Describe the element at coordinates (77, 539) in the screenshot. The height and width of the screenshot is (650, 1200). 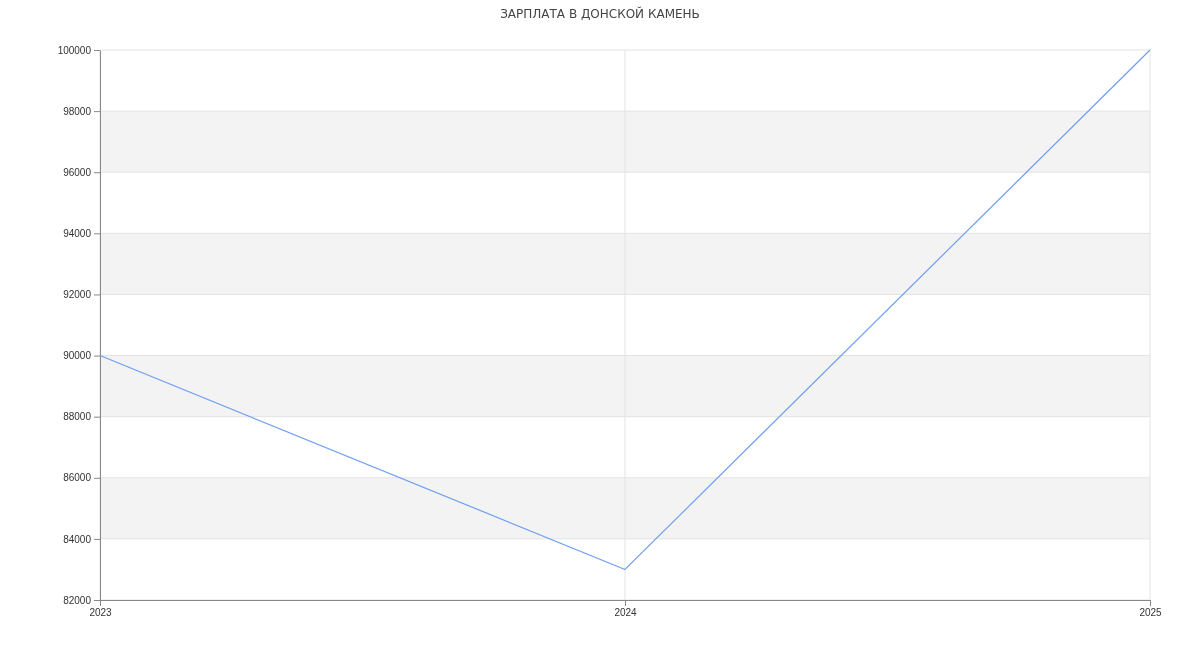
I see `y-tick-label: 84000` at that location.